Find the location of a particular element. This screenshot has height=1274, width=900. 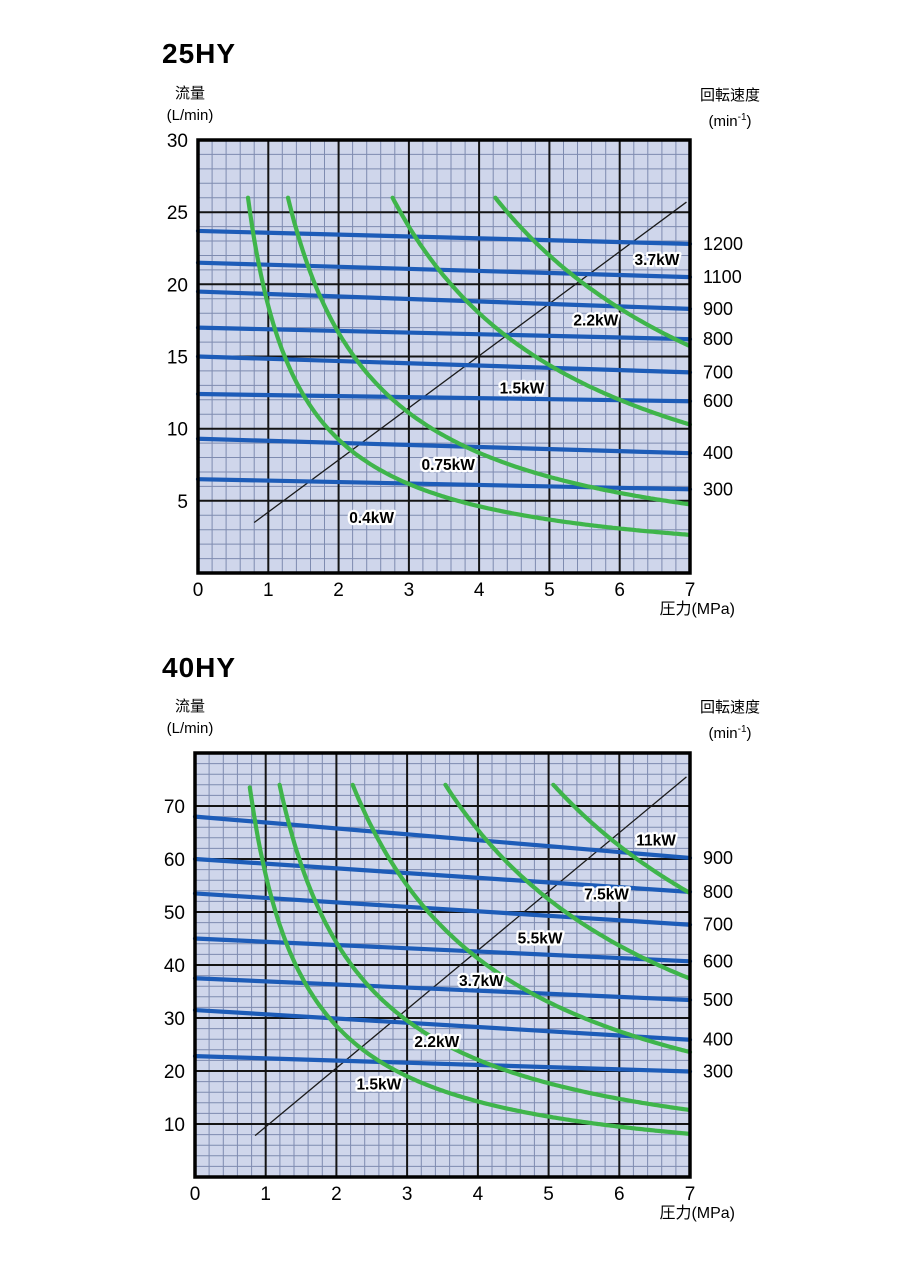

power-curve-2.2kW is located at coordinates (484, 947).